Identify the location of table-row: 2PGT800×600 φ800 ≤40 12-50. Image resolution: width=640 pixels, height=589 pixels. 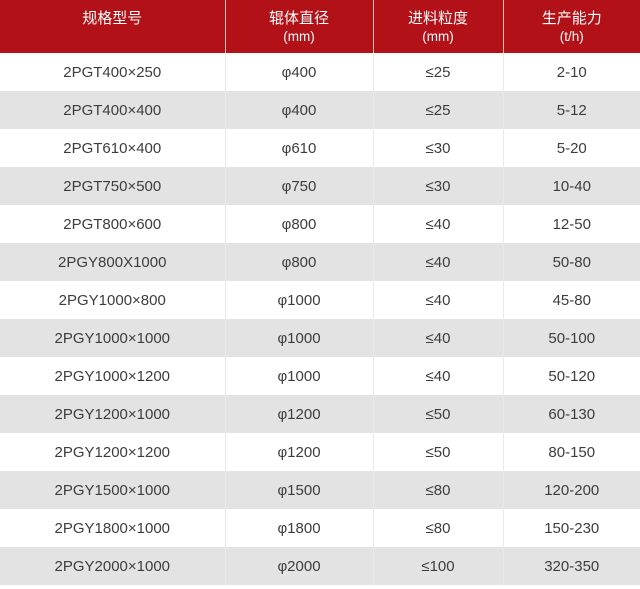
(320, 224).